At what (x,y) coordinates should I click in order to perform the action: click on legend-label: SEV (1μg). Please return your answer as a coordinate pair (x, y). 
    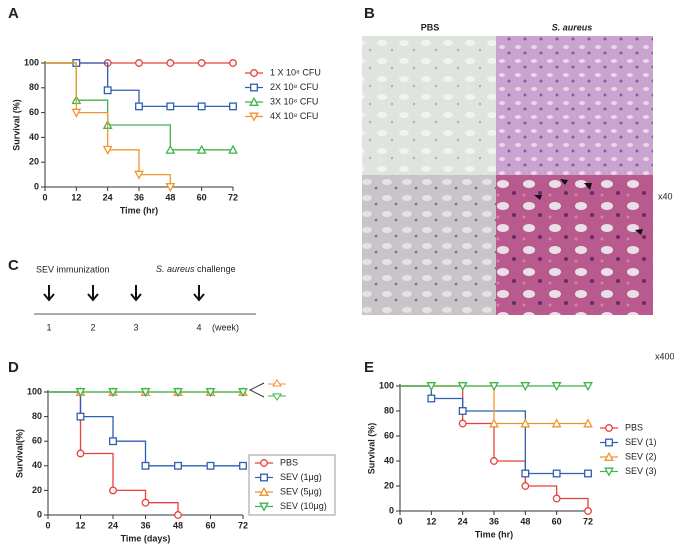
    Looking at the image, I should click on (301, 477).